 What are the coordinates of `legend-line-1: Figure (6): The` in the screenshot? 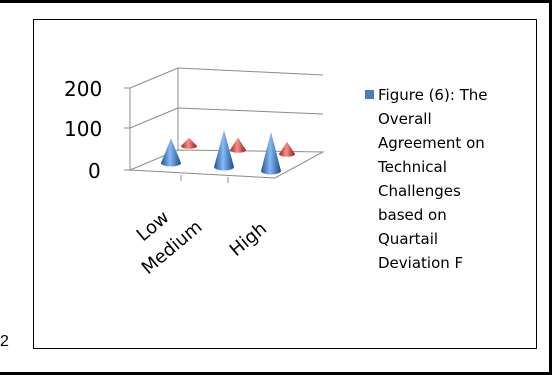 It's located at (433, 95).